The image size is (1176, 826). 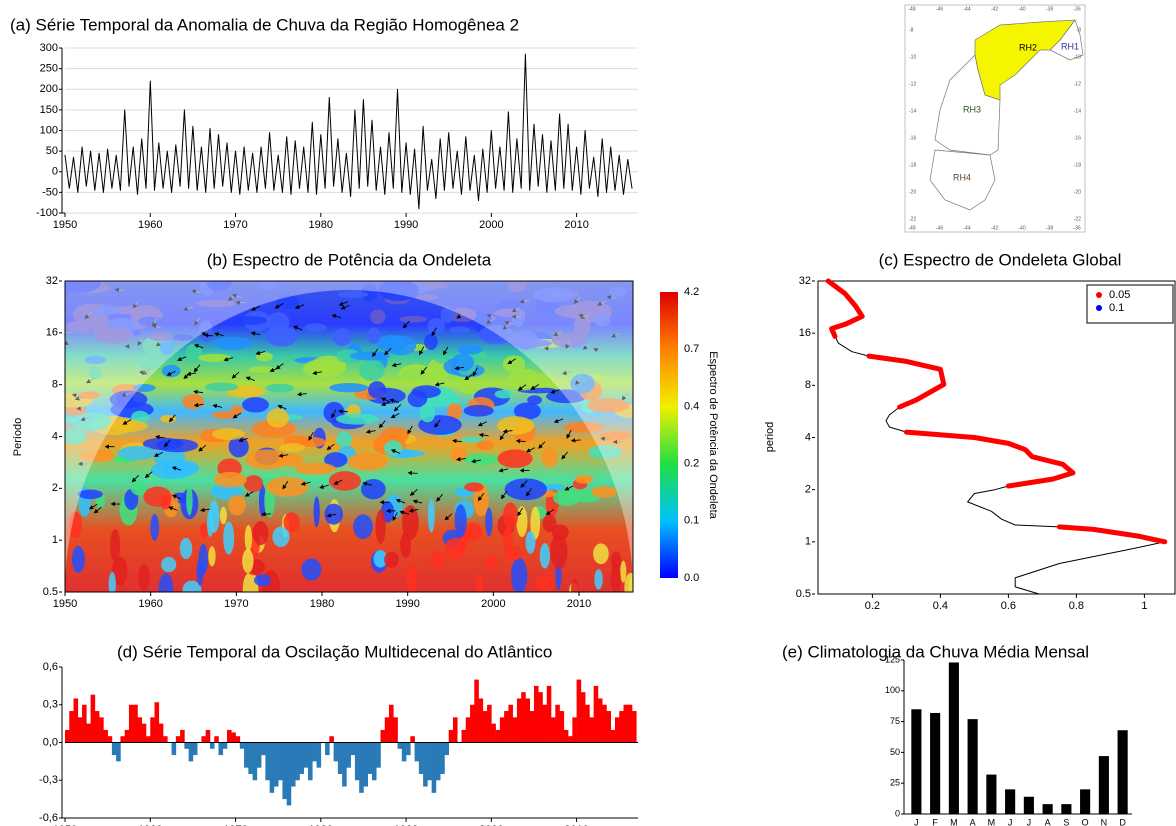 What do you see at coordinates (1119, 295) in the screenshot?
I see `legend-label: 0.05` at bounding box center [1119, 295].